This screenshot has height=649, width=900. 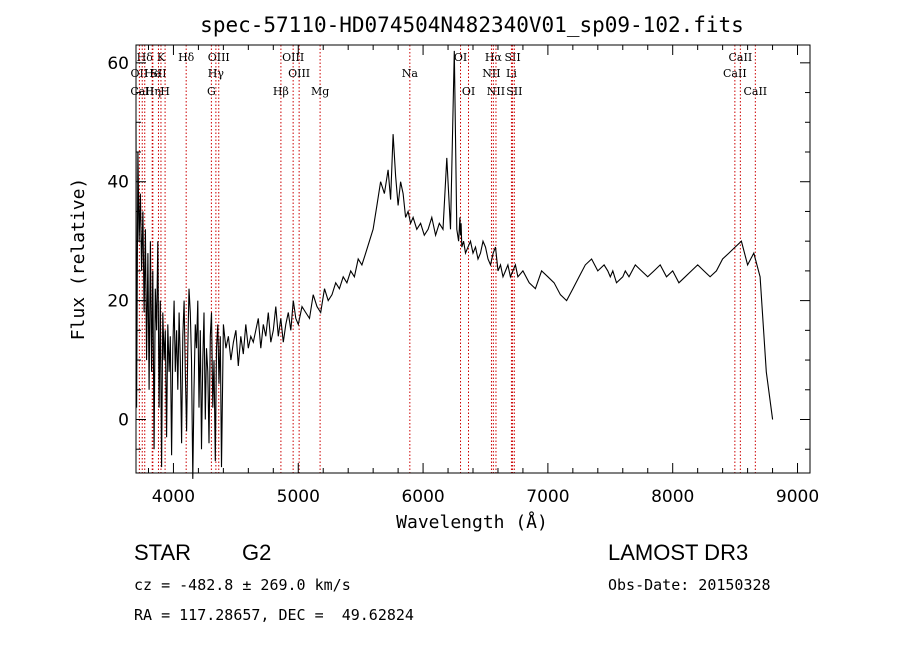 I want to click on line-label-22: SII, so click(x=512, y=57).